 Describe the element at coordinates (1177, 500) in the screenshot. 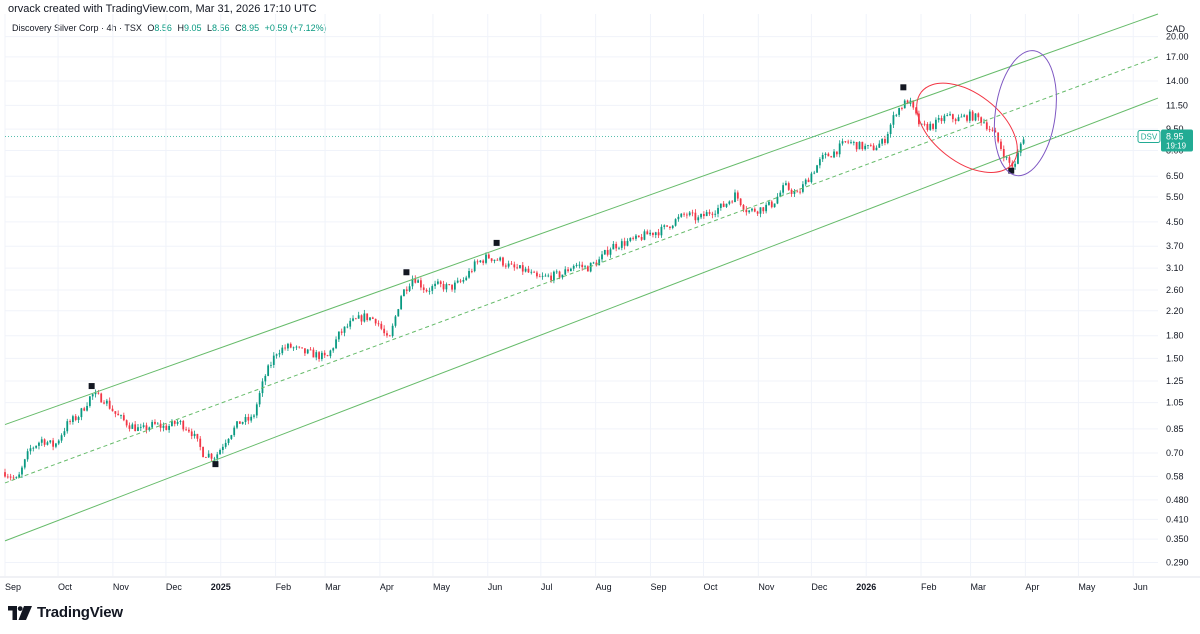

I see `price-tick-label: 0.480` at that location.